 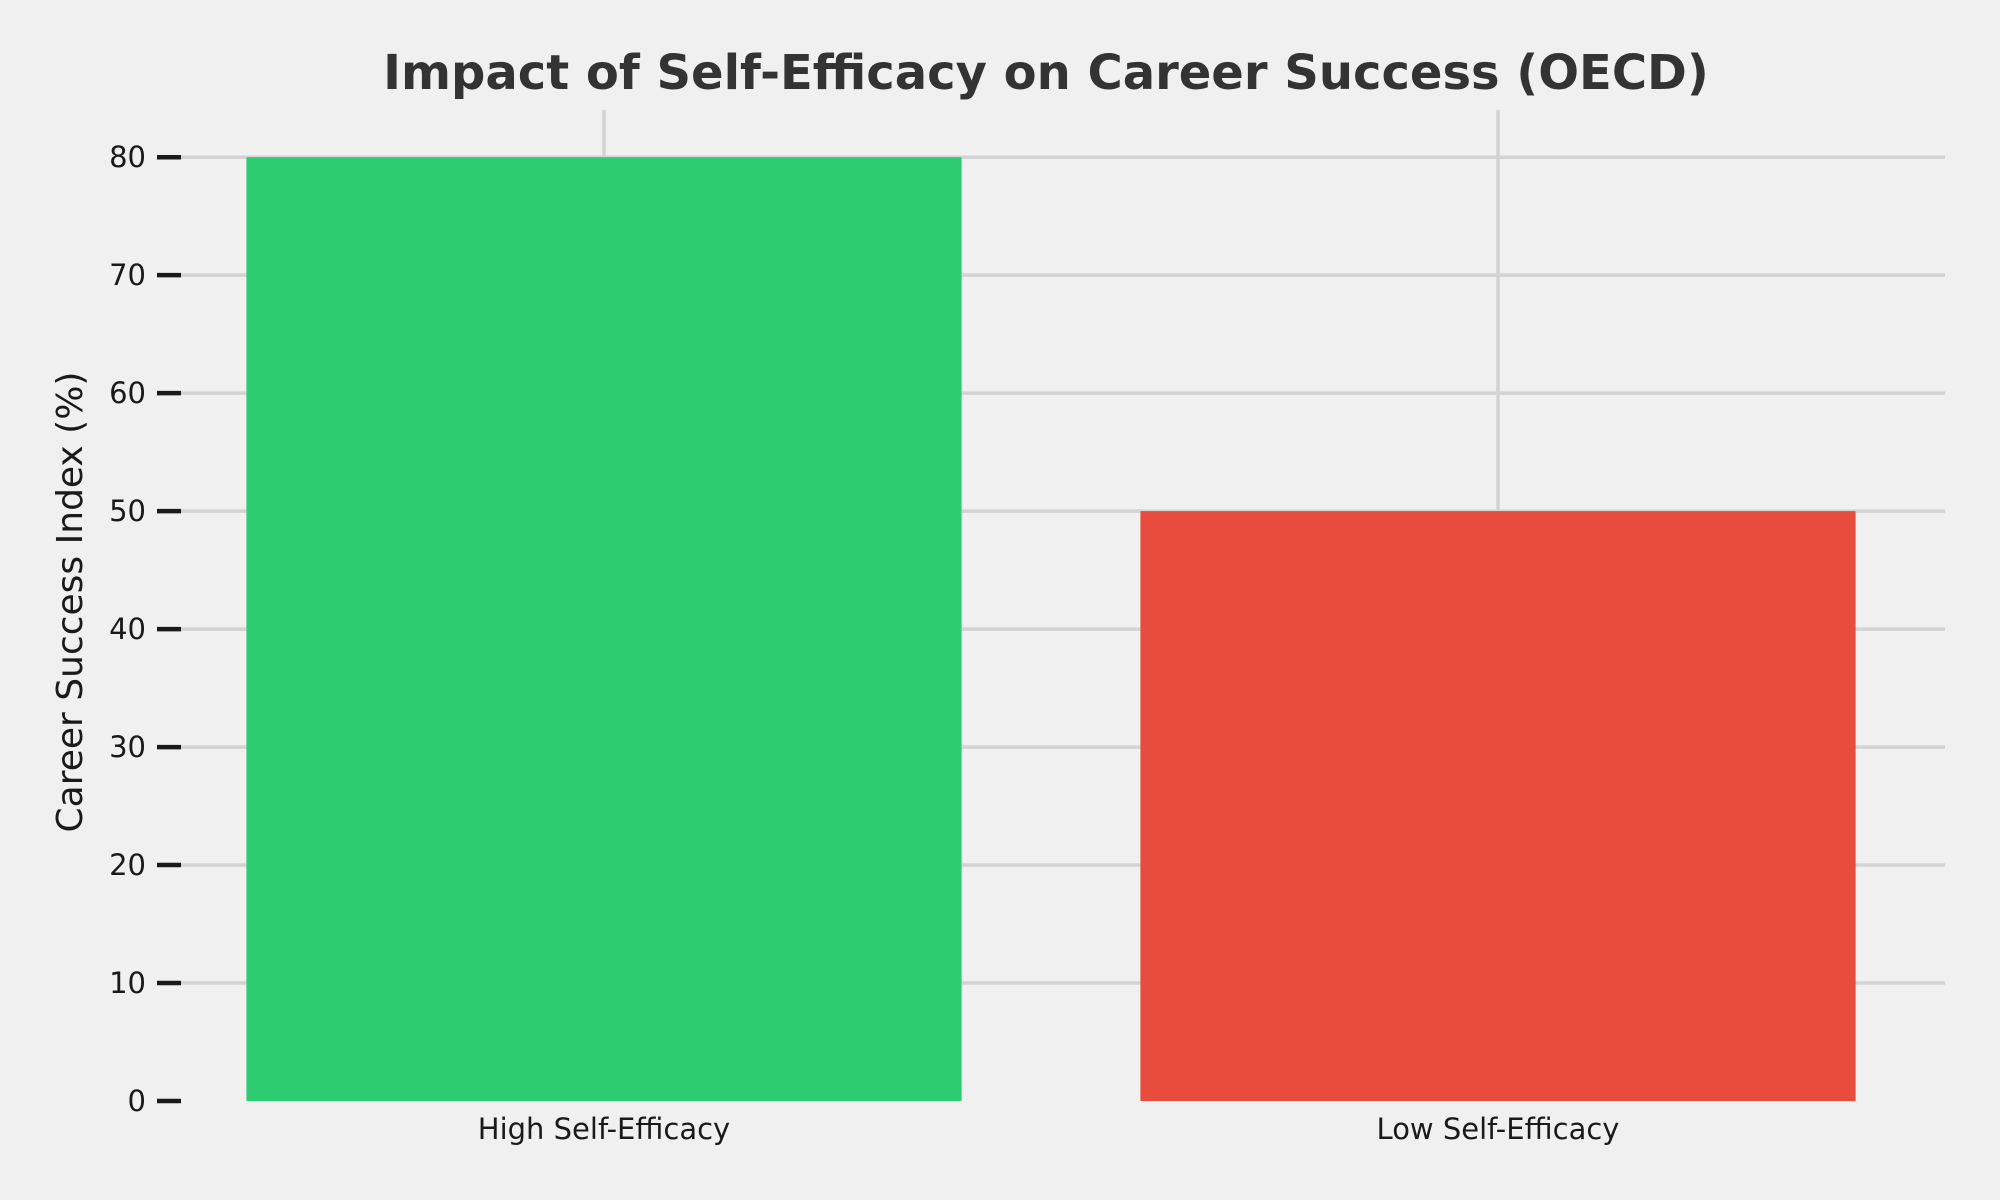 I want to click on x-tick-label: High Self-Efficacy, so click(x=604, y=1129).